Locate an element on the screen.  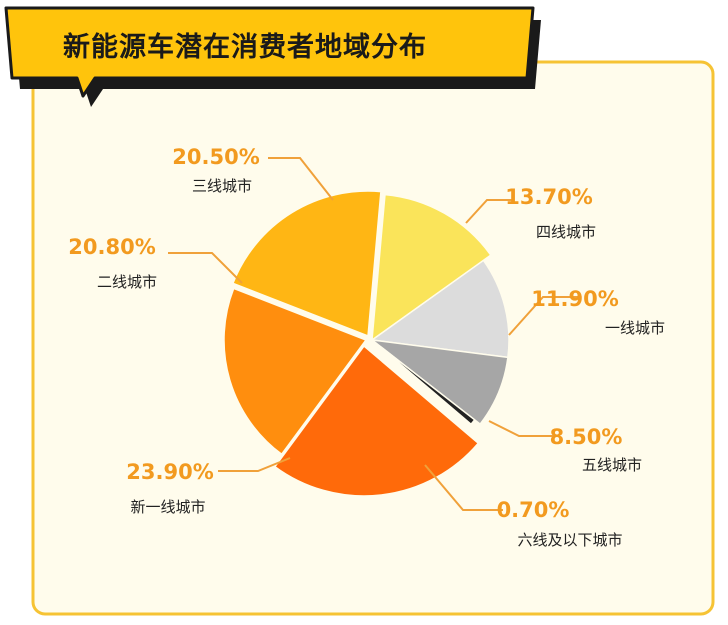
data-label-value: 11.90% is located at coordinates (574, 299).